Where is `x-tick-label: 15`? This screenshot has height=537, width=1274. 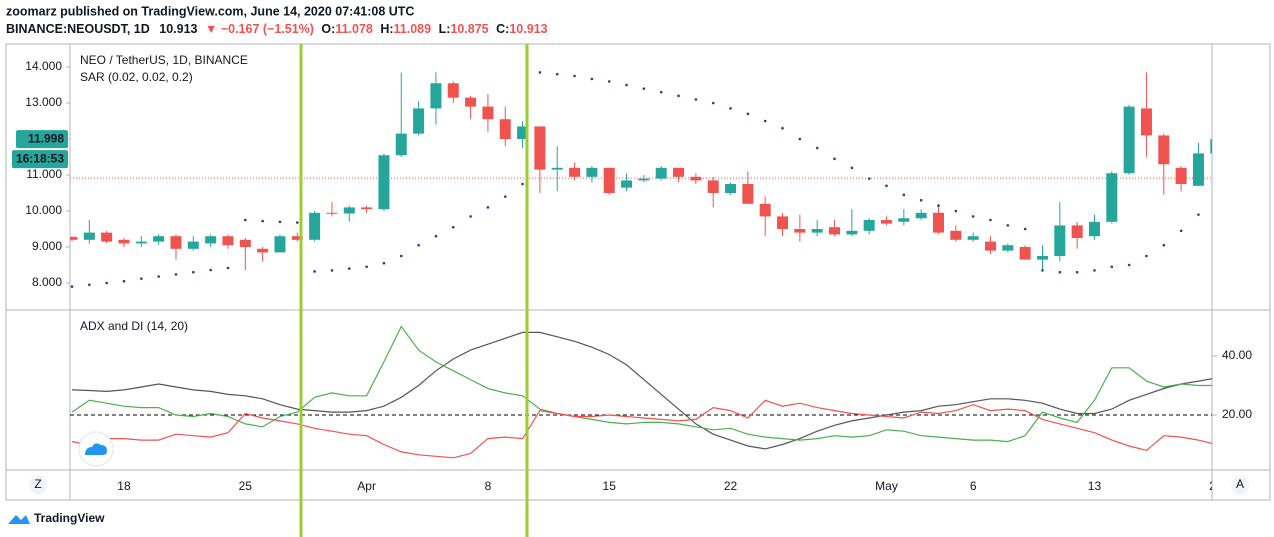
x-tick-label: 15 is located at coordinates (610, 486).